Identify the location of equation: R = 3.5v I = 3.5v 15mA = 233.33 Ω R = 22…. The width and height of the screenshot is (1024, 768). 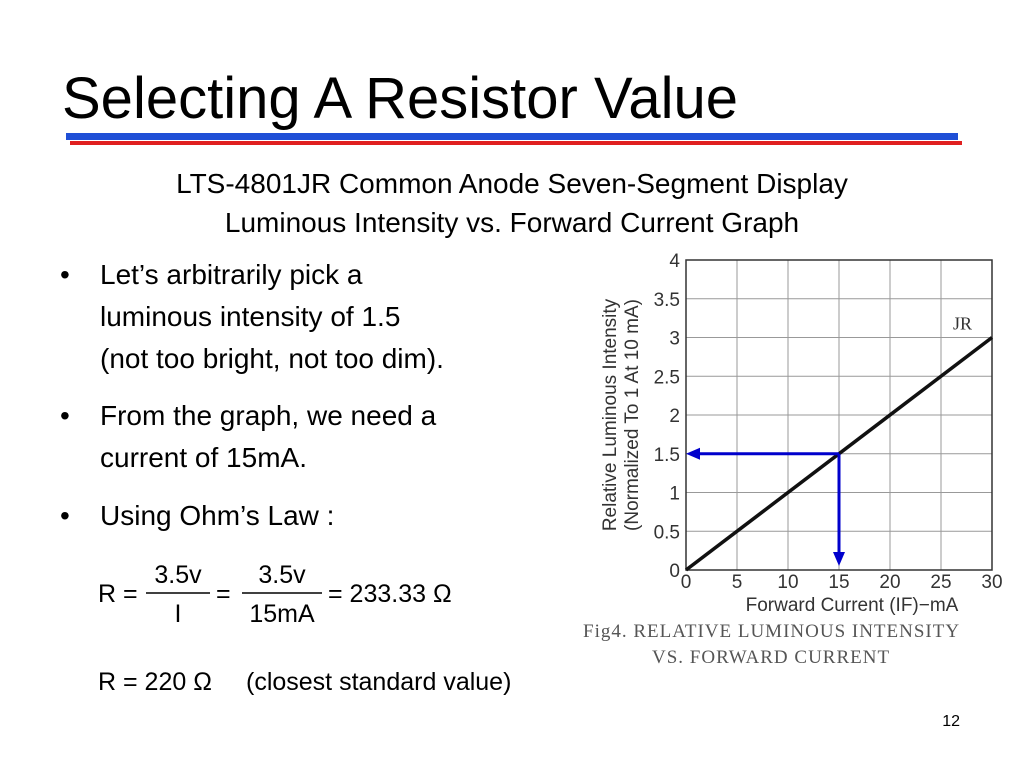
(304, 628).